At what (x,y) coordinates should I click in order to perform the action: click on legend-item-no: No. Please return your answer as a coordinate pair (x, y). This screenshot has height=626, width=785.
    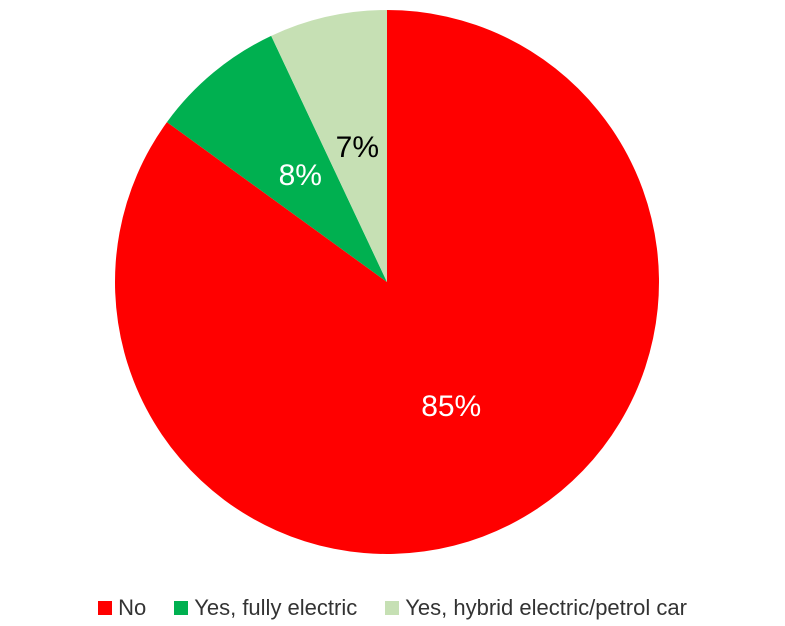
    Looking at the image, I should click on (122, 608).